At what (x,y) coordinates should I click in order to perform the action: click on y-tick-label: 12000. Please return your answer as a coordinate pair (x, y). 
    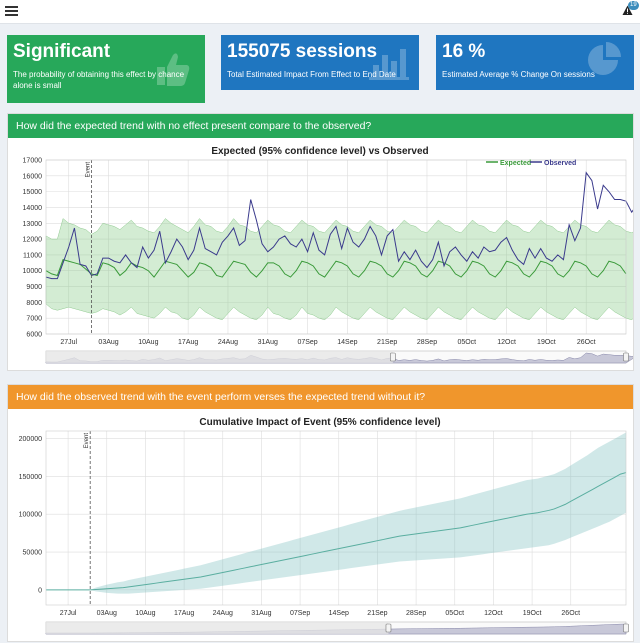
    Looking at the image, I should click on (33, 240).